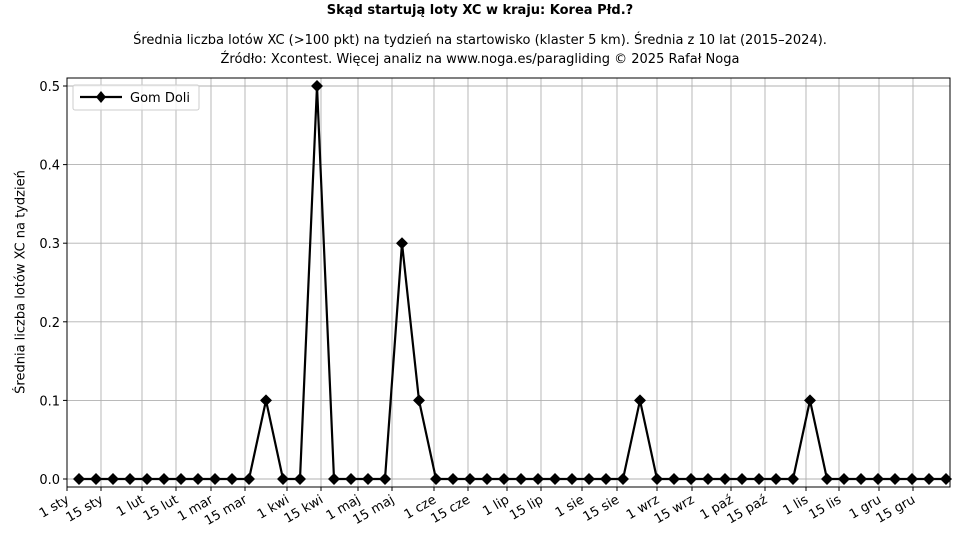 This screenshot has height=540, width=960. I want to click on legend: Gom Doli, so click(136, 97).